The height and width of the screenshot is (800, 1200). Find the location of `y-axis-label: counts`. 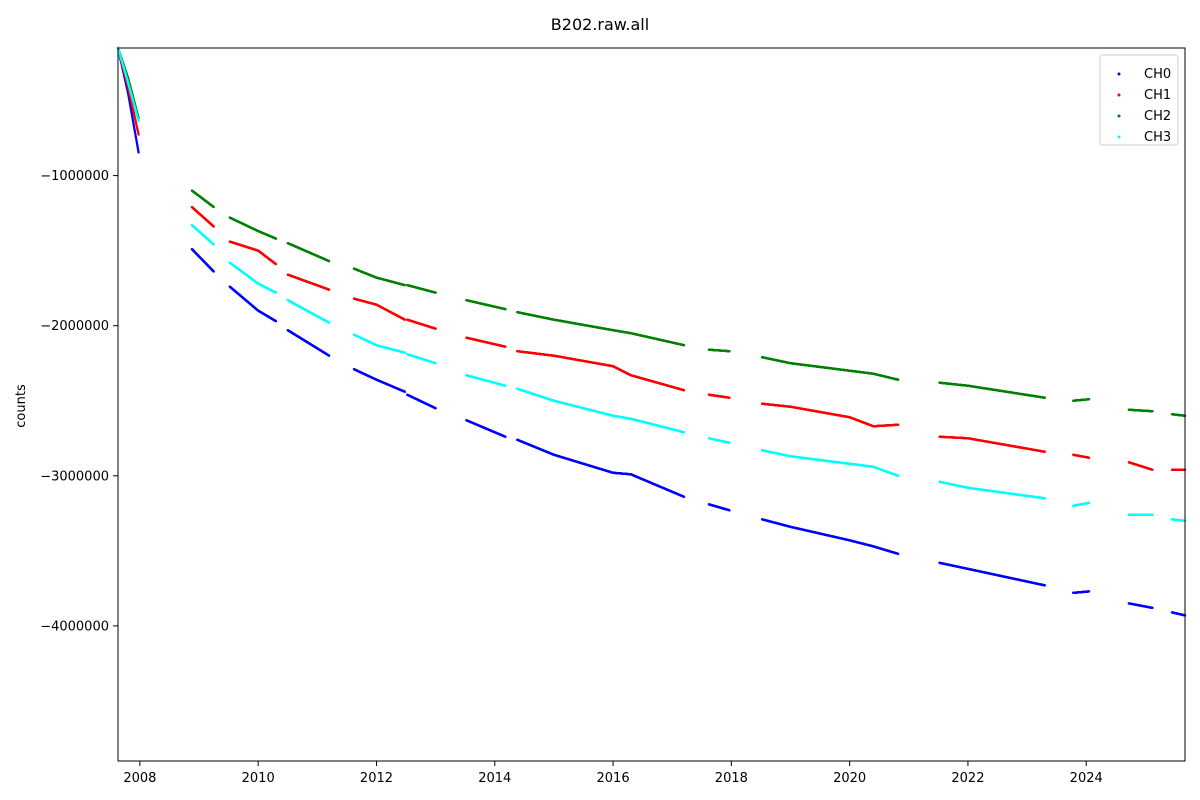

y-axis-label: counts is located at coordinates (21, 406).